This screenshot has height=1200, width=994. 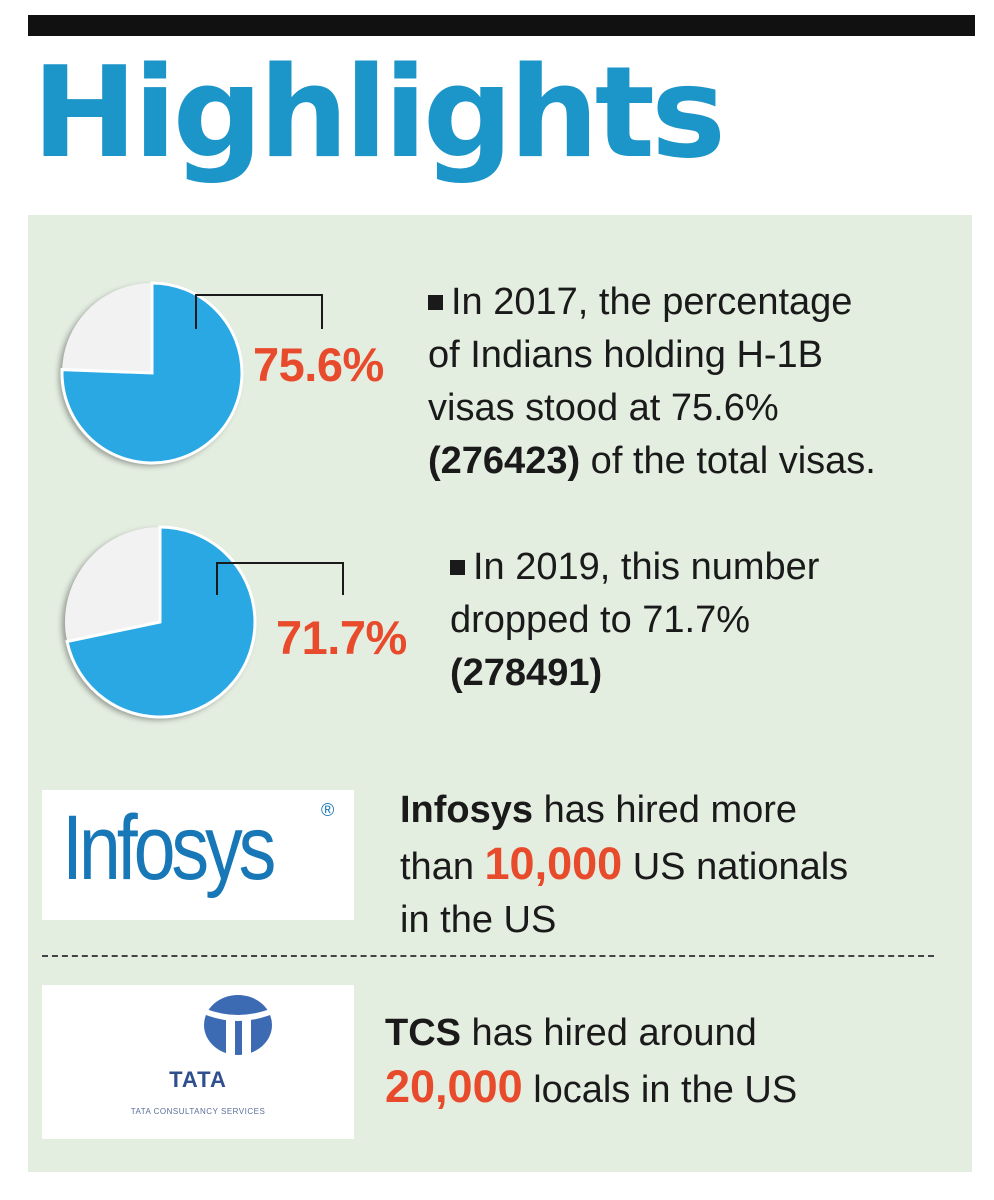 I want to click on pie-annotation-2019: 71.7%, so click(x=341, y=637).